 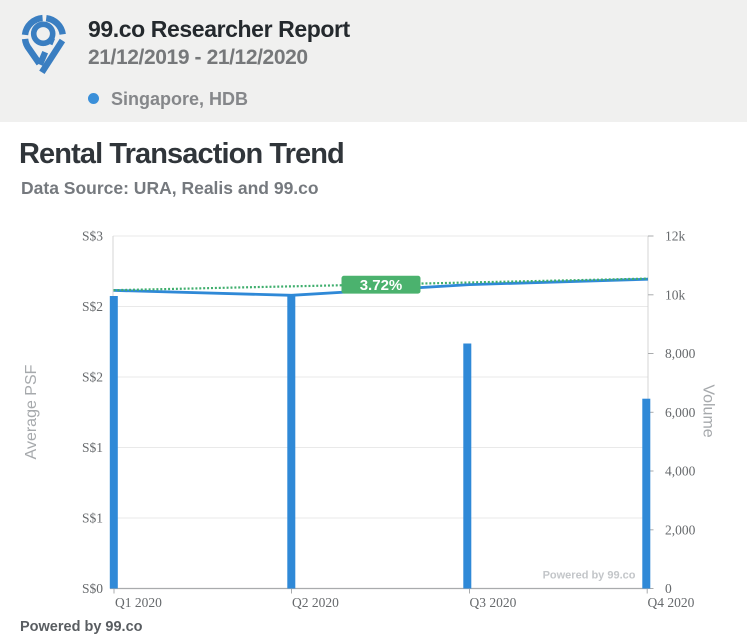 I want to click on svg-text: Average PSF, so click(x=31, y=411).